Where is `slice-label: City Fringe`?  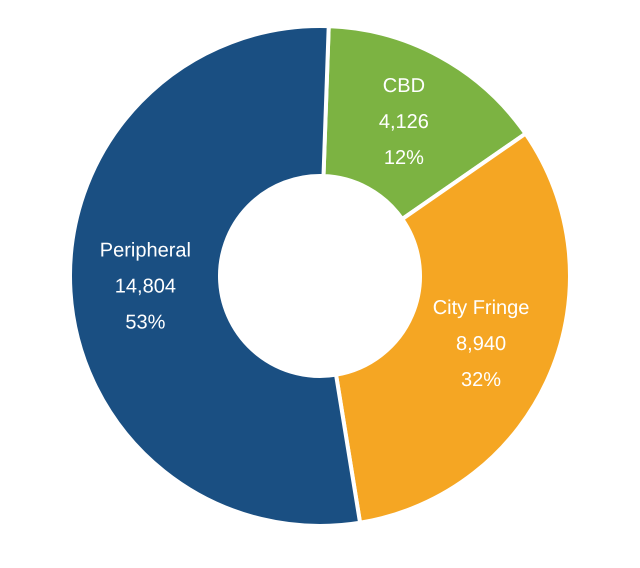
slice-label: City Fringe is located at coordinates (481, 307).